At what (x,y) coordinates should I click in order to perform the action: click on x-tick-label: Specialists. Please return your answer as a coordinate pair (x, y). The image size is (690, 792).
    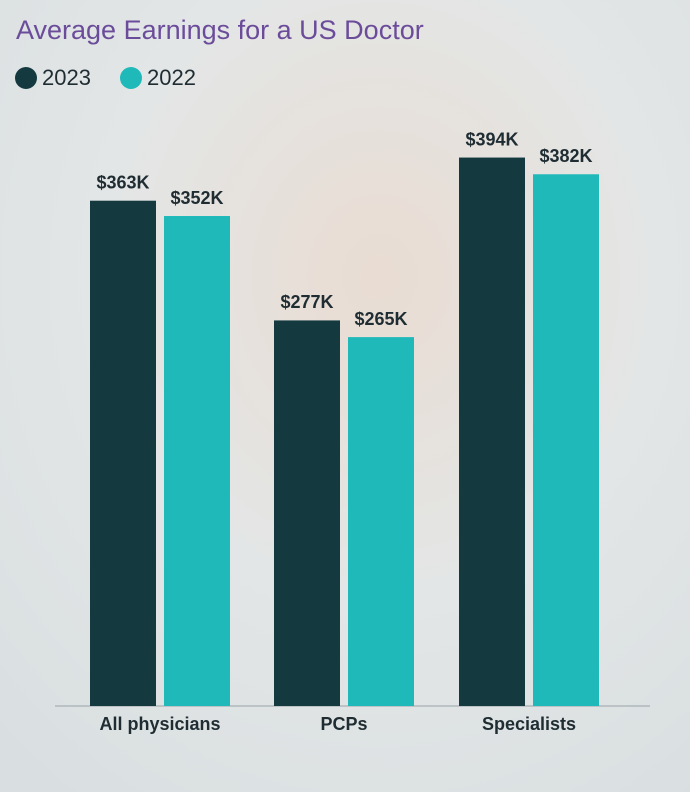
    Looking at the image, I should click on (529, 724).